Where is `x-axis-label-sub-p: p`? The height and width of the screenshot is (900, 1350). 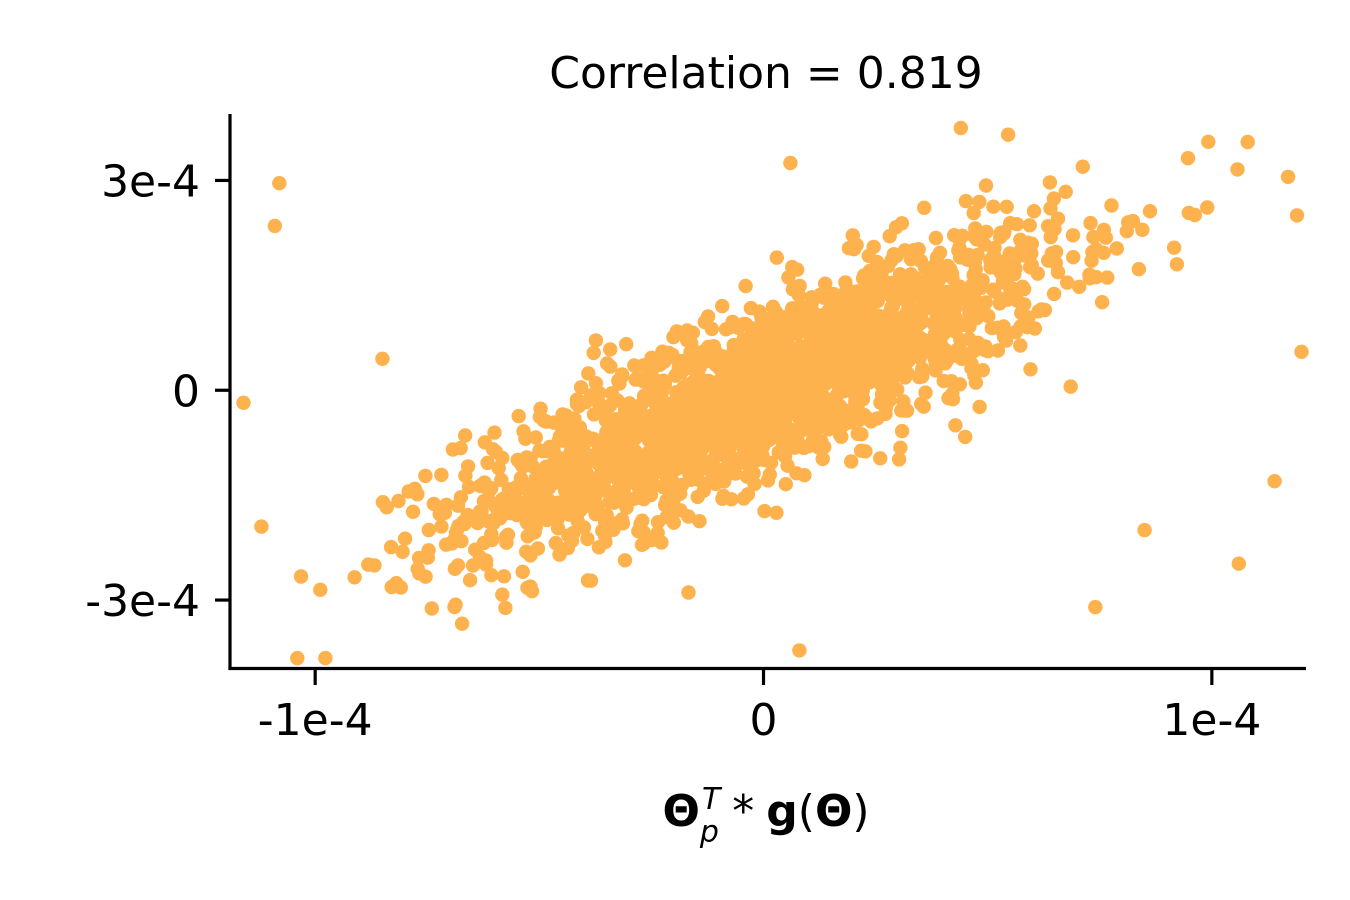 x-axis-label-sub-p: p is located at coordinates (709, 832).